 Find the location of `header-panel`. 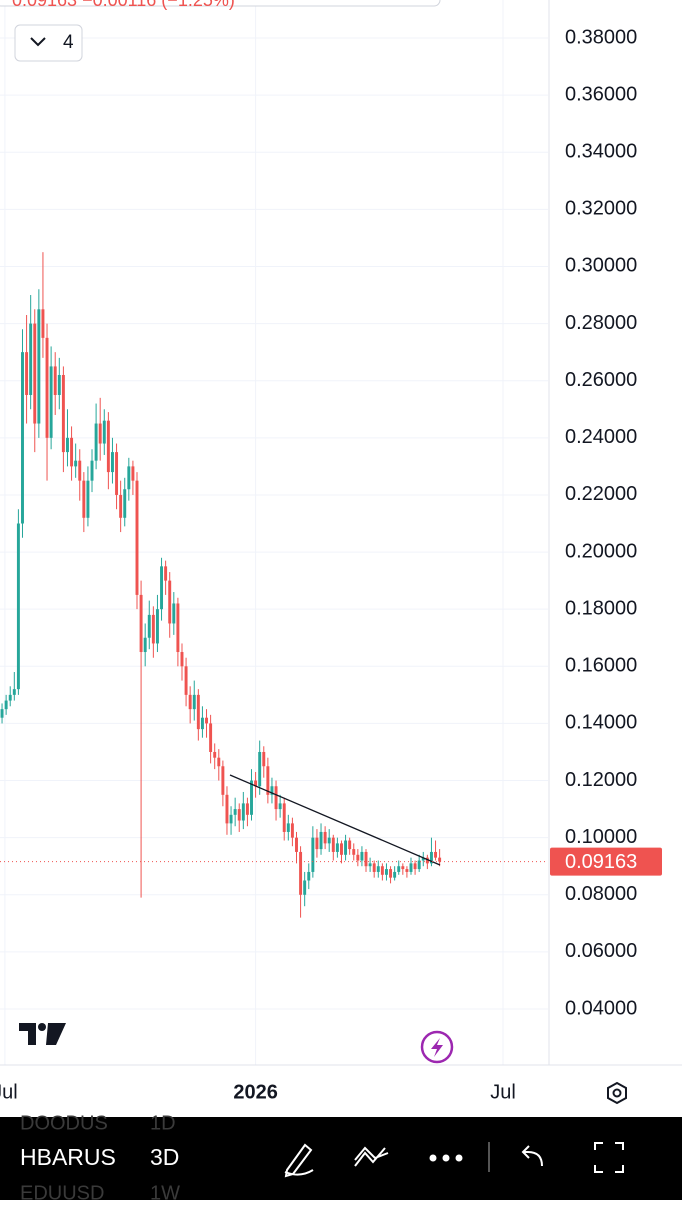

header-panel is located at coordinates (220, 3).